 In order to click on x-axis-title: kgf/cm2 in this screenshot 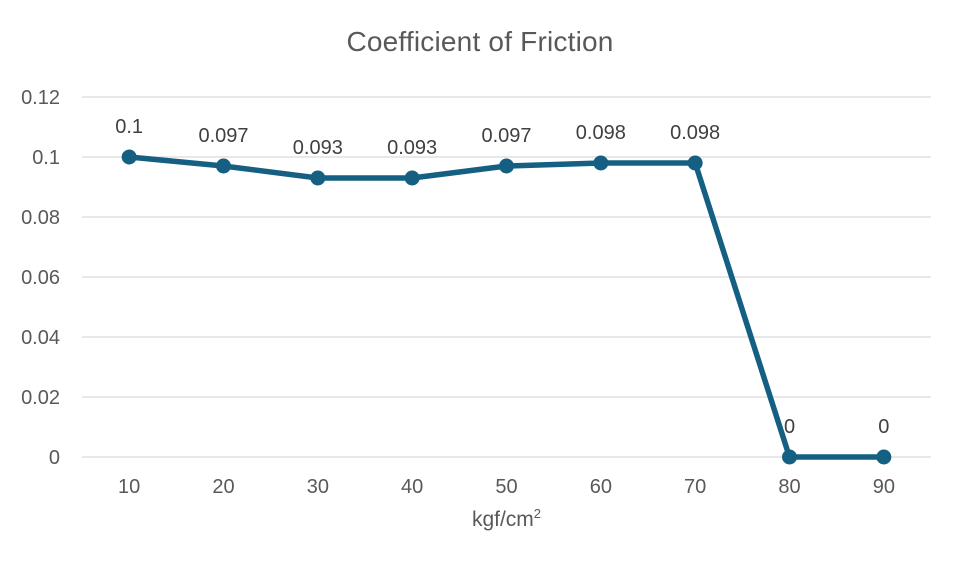, I will do `click(506, 519)`.